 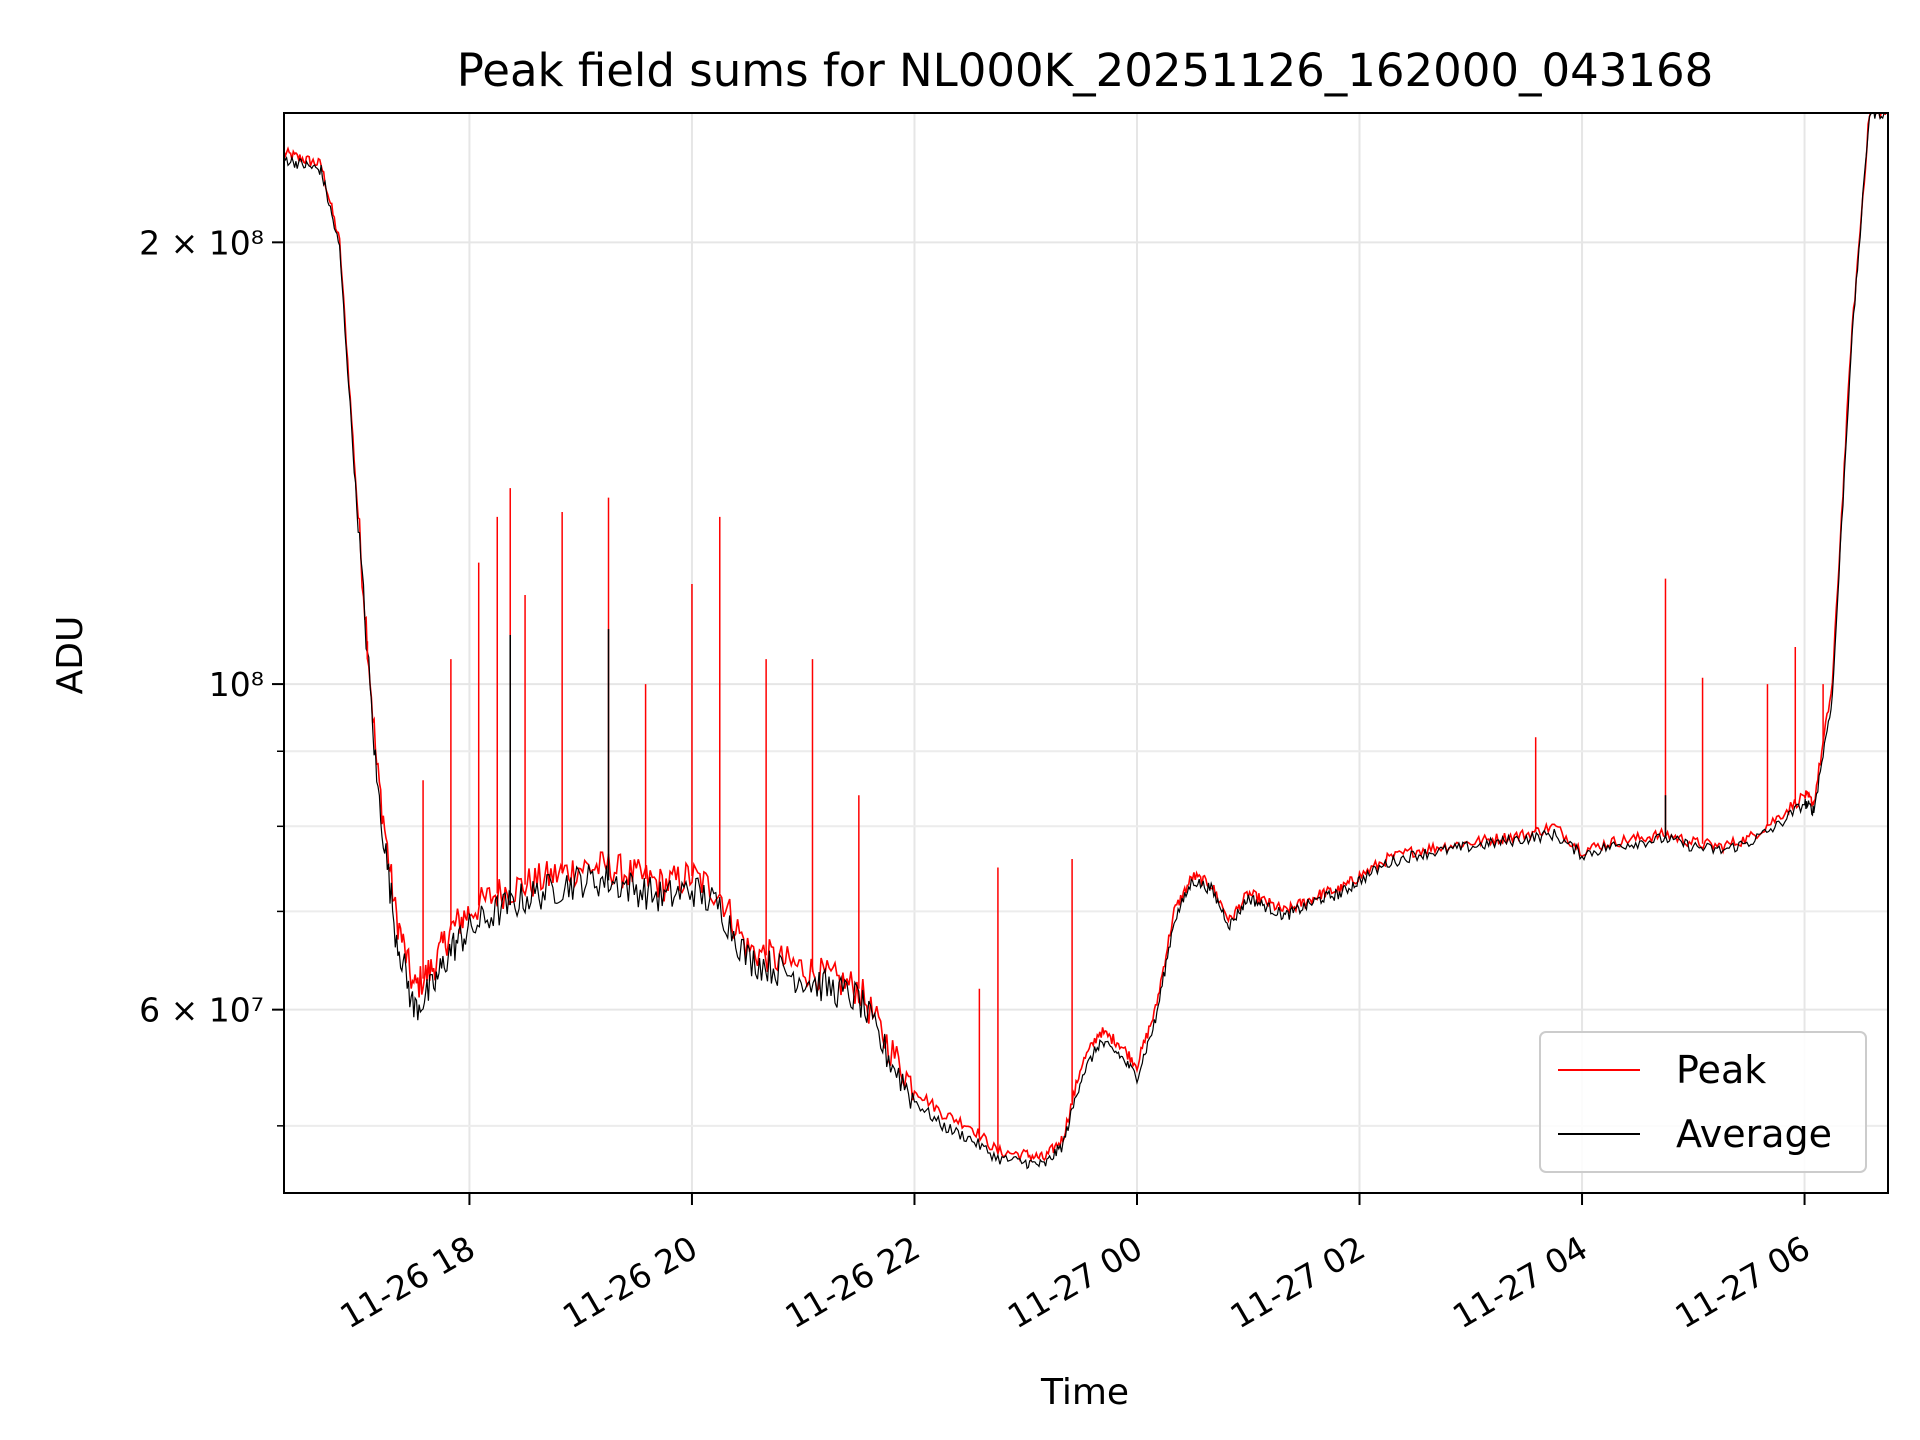 I want to click on y-tick-label: 6 × 10⁷, so click(x=201, y=1010).